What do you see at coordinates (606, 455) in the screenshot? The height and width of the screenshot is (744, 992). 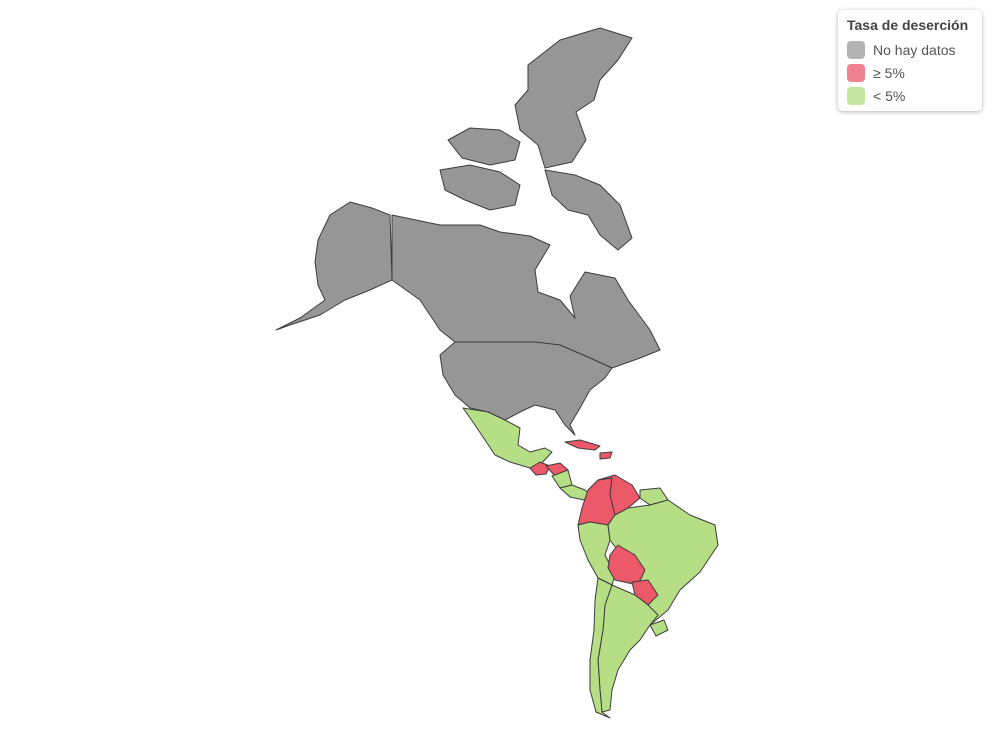 I see `region-hispaniola` at bounding box center [606, 455].